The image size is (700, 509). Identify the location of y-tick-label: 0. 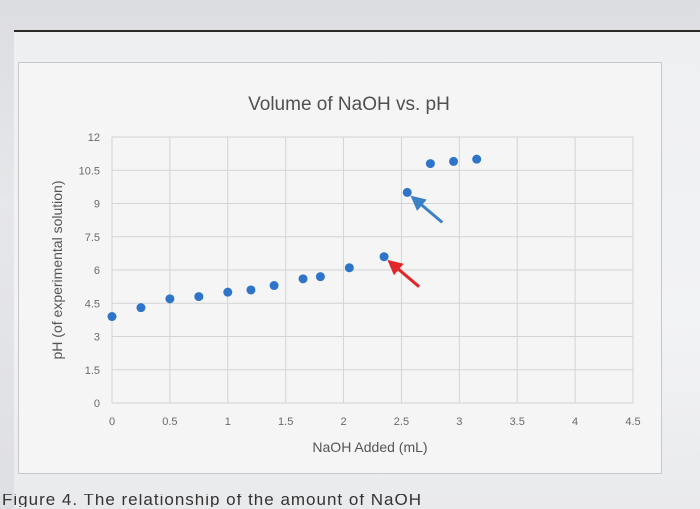
(97, 404).